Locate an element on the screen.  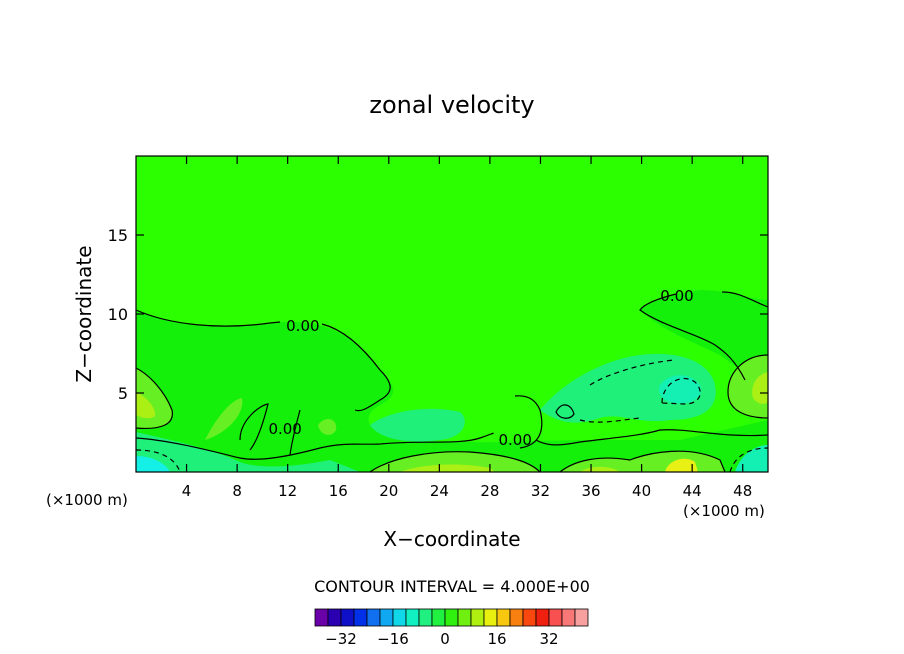
region-bottom-peak is located at coordinates (681, 465).